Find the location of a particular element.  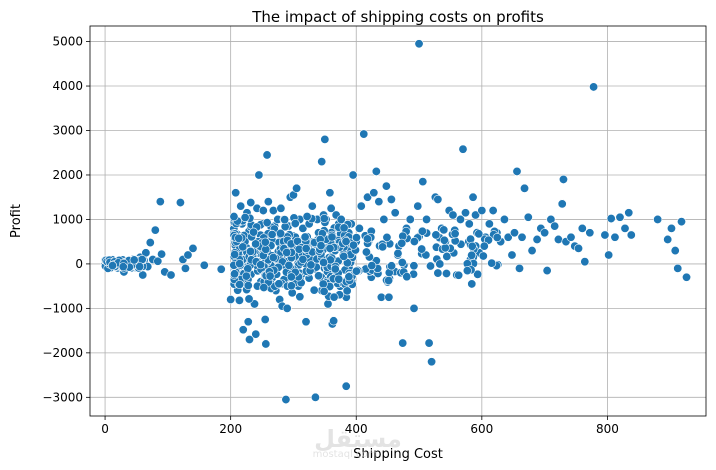

watermark-subtext: mostaql.com is located at coordinates (345, 454).